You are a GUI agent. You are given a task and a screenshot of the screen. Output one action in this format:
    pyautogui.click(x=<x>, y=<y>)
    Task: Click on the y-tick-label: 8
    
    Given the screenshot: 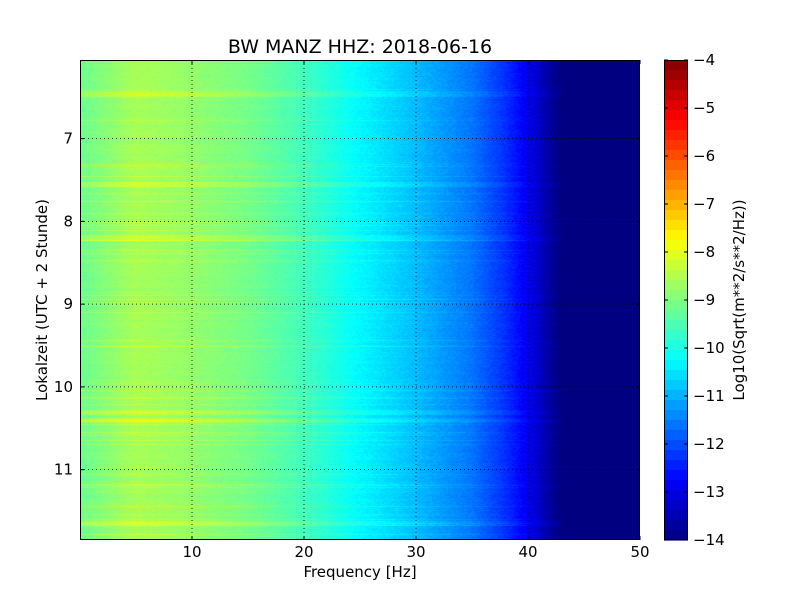 What is the action you would take?
    pyautogui.click(x=68, y=221)
    